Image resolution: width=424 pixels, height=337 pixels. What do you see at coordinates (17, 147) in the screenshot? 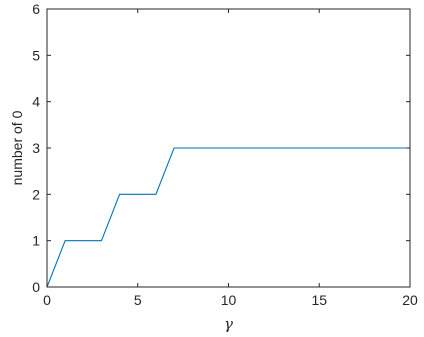
I see `y-axis-label: number of 0` at bounding box center [17, 147].